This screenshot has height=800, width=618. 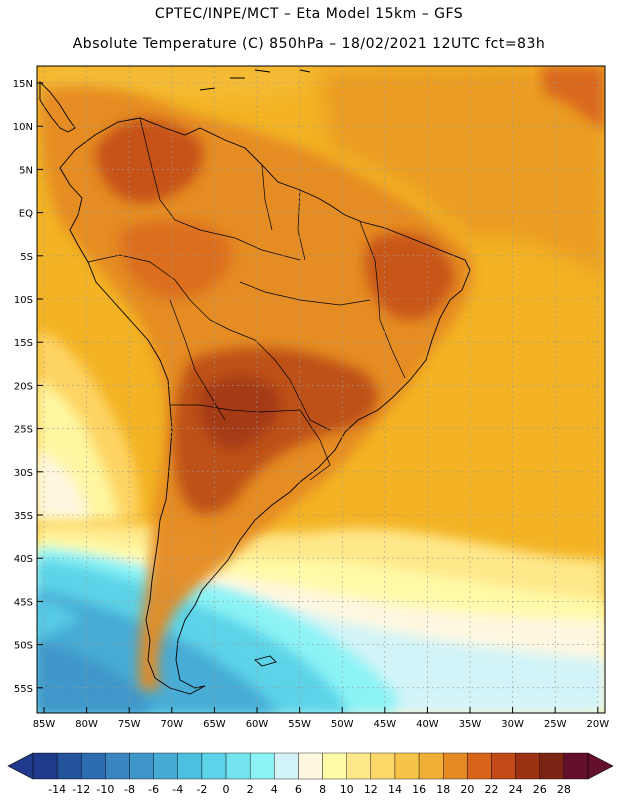 I want to click on atlantic-orange, so click(x=462, y=173).